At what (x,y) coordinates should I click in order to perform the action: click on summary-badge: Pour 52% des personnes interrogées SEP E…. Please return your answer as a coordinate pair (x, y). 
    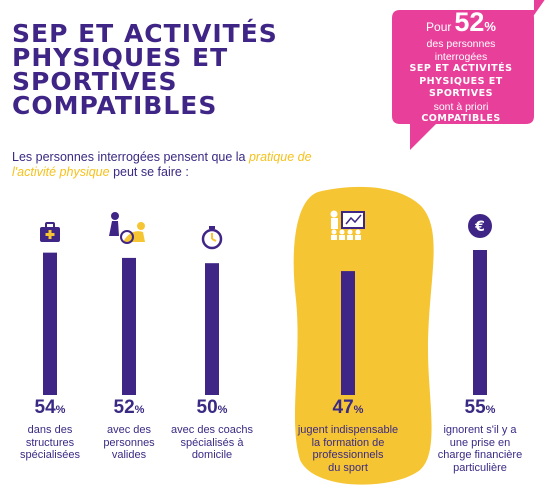
    Looking at the image, I should click on (461, 67).